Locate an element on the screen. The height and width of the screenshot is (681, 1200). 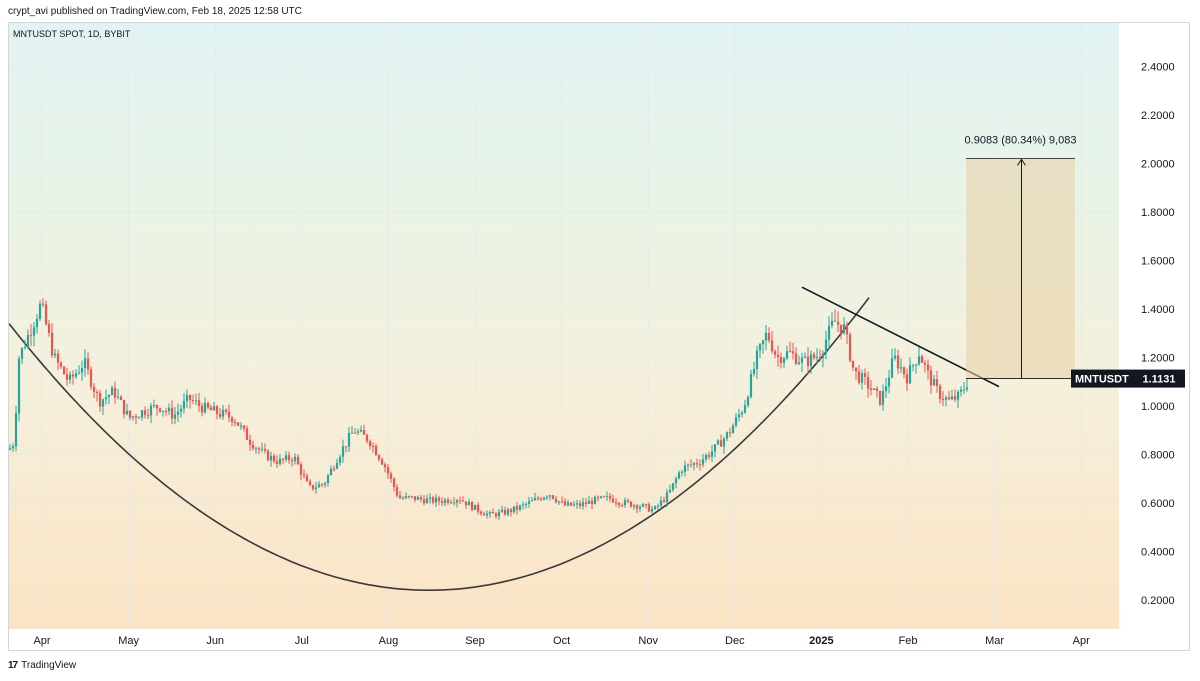
y-tick-label: 2.2000 is located at coordinates (1158, 116).